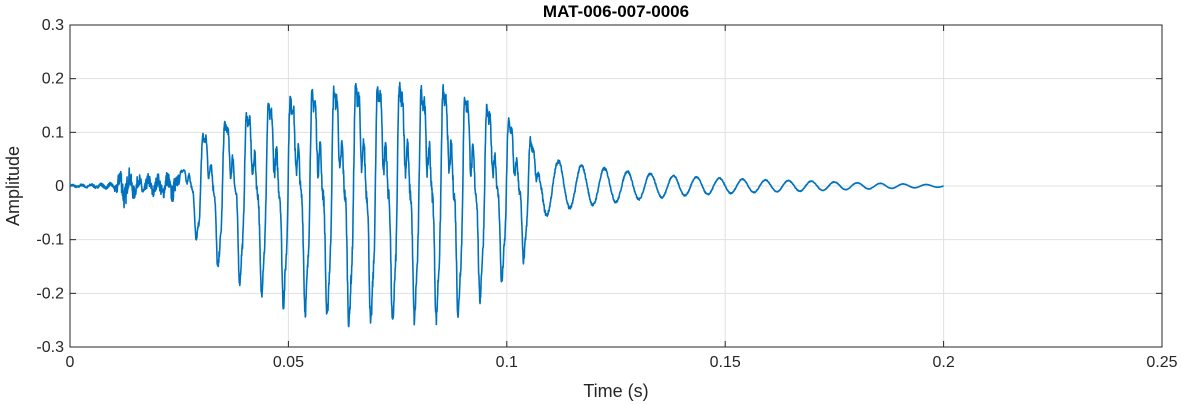 This screenshot has height=404, width=1182. Describe the element at coordinates (507, 362) in the screenshot. I see `x-tick-label: 0.1` at that location.